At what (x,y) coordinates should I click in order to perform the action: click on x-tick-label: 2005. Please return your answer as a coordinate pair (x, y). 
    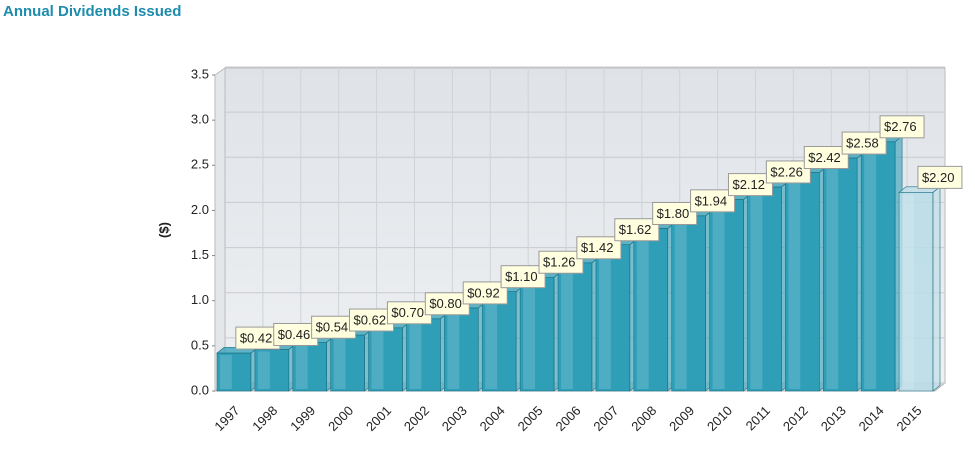
    Looking at the image, I should click on (530, 418).